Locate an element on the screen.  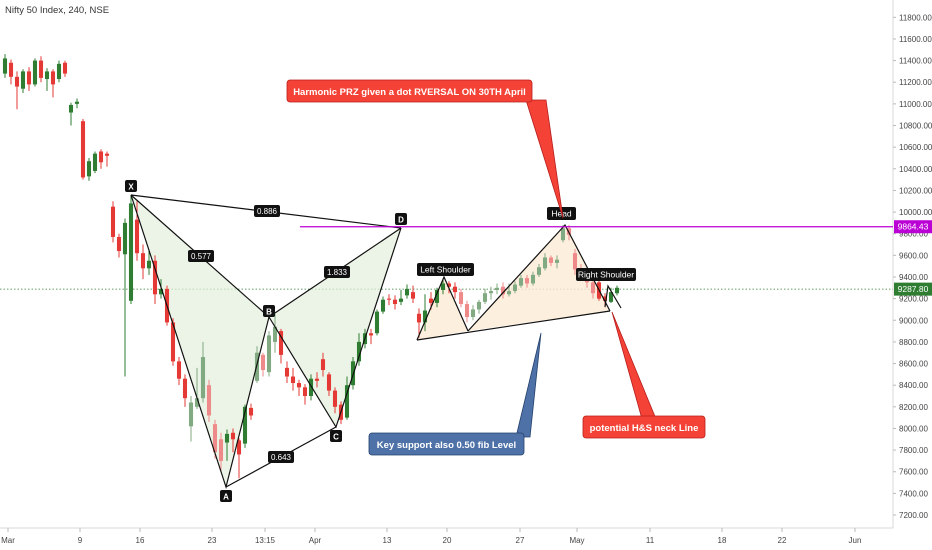
ratio-label-xd: 0.886 is located at coordinates (267, 211).